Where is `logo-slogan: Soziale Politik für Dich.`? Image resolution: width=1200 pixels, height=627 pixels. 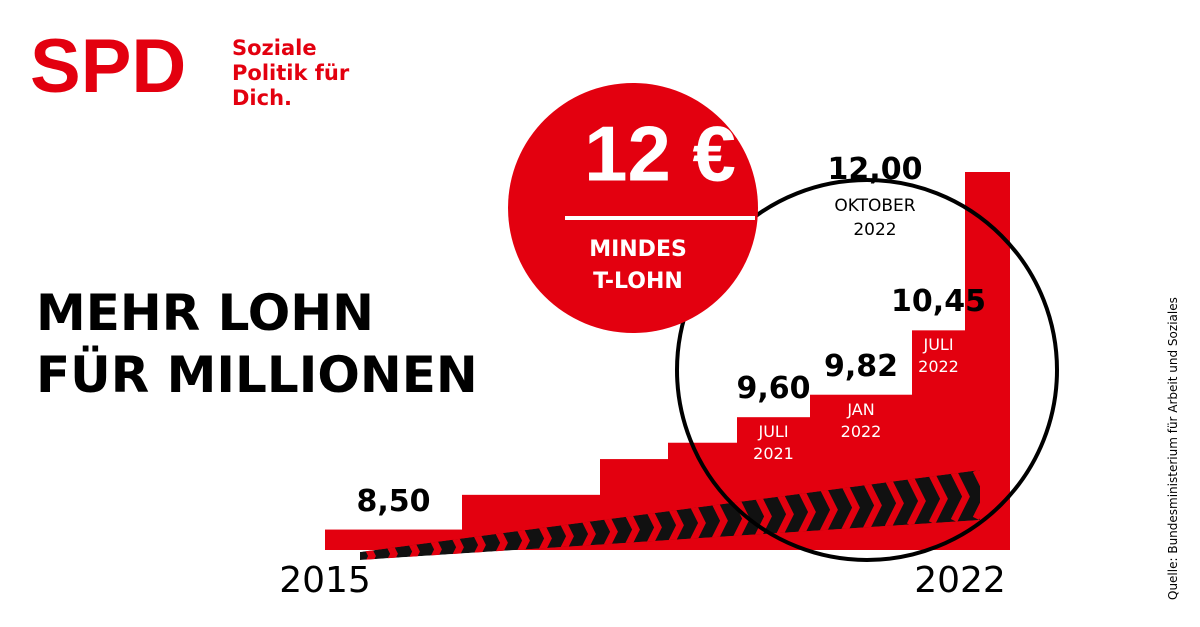 logo-slogan: Soziale Politik für Dich. is located at coordinates (291, 73).